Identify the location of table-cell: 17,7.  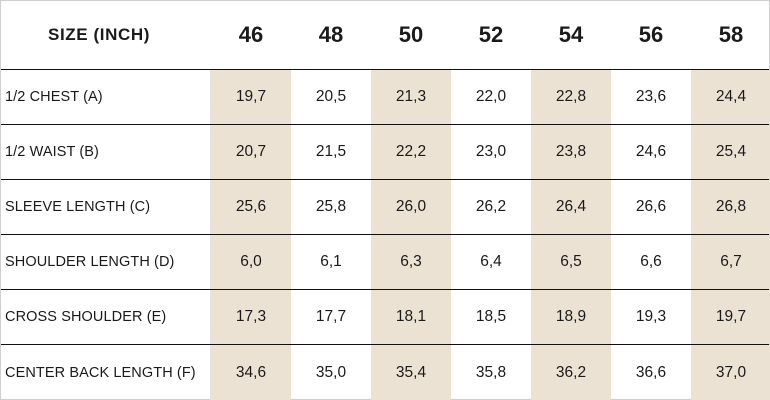
(331, 316).